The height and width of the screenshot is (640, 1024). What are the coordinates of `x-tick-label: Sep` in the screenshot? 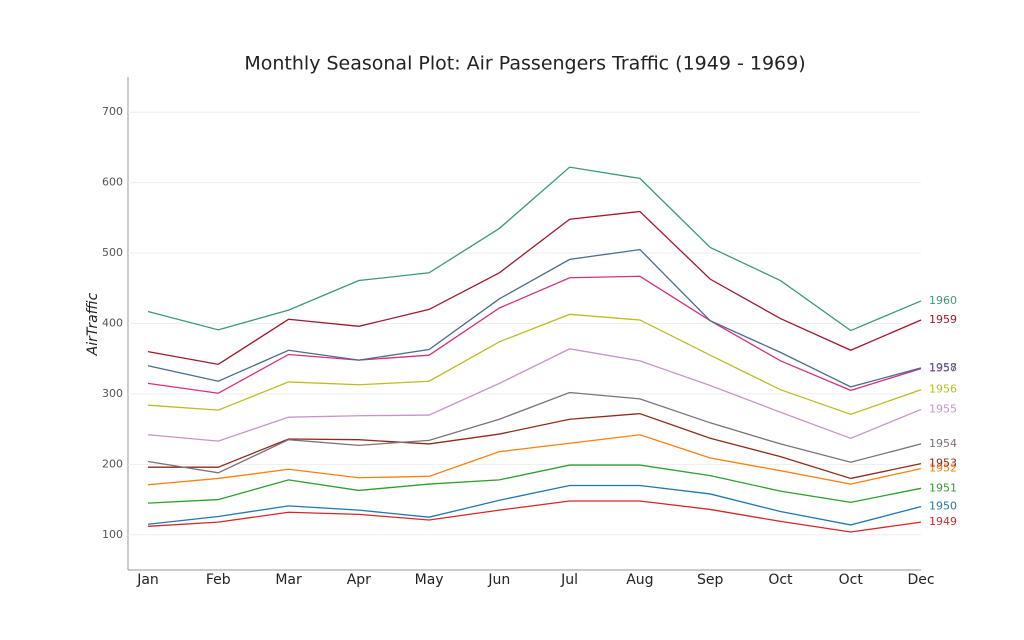 It's located at (710, 580).